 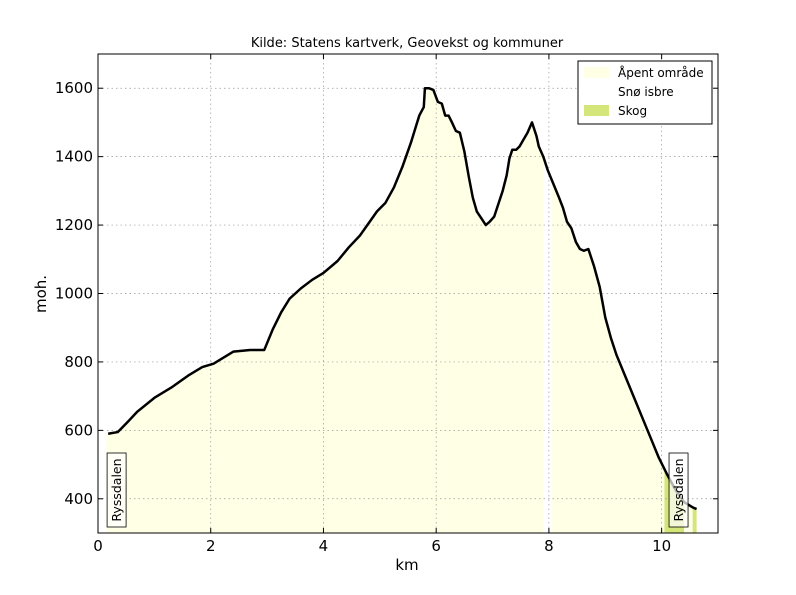 What do you see at coordinates (596, 72) in the screenshot?
I see `legend-swatch-open-area` at bounding box center [596, 72].